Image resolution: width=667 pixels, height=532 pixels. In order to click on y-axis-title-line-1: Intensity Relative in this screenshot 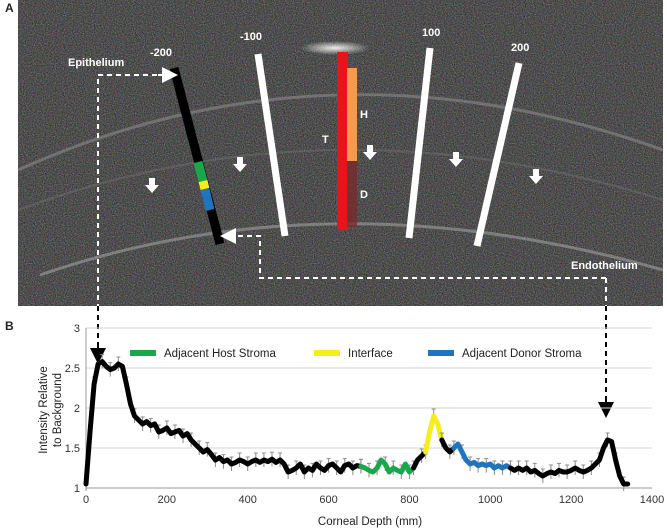, I will do `click(44, 410)`.